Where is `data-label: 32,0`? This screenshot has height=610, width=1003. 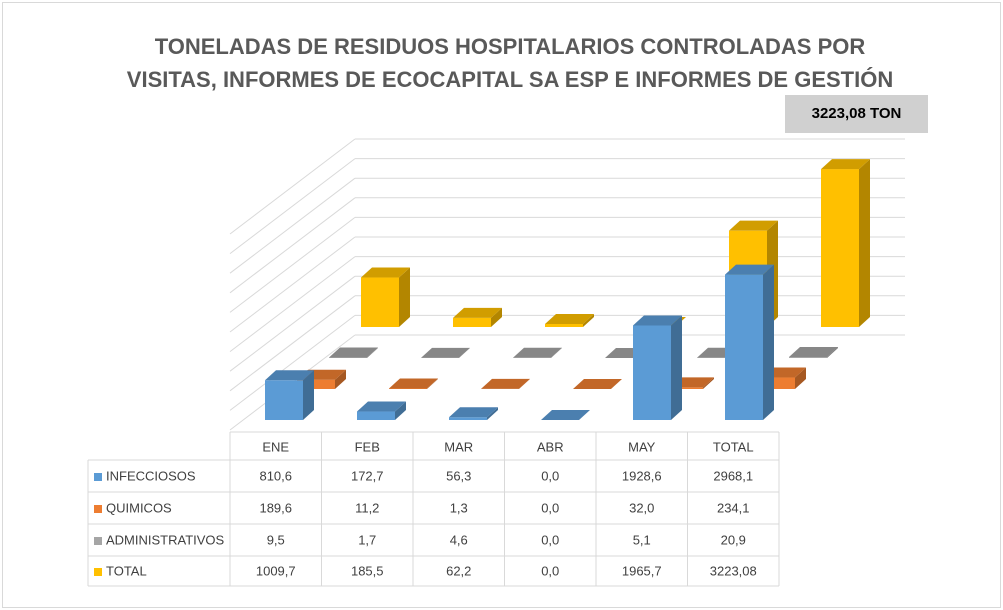 data-label: 32,0 is located at coordinates (641, 507).